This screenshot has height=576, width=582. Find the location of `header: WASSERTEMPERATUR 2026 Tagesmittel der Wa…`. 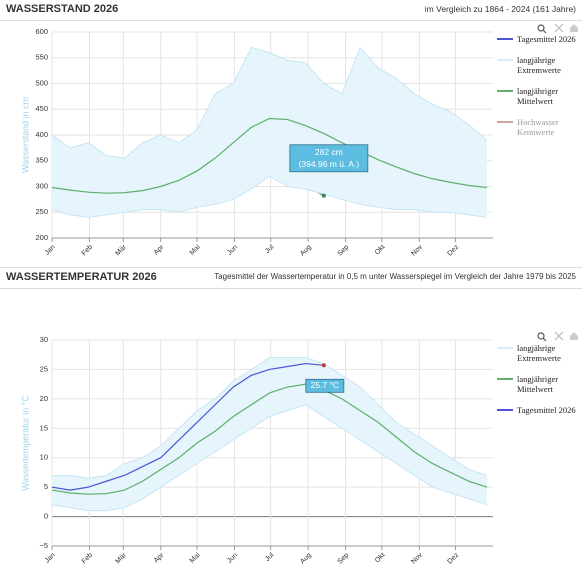

header: WASSERTEMPERATUR 2026 Tagesmittel der Wa… is located at coordinates (291, 278).